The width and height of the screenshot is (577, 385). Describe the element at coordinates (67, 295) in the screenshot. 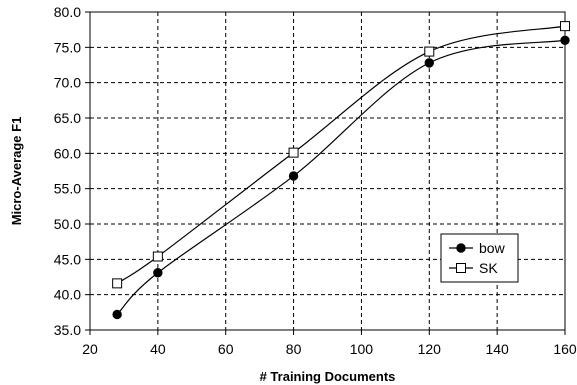

I see `y-tick-label: 40.0` at that location.